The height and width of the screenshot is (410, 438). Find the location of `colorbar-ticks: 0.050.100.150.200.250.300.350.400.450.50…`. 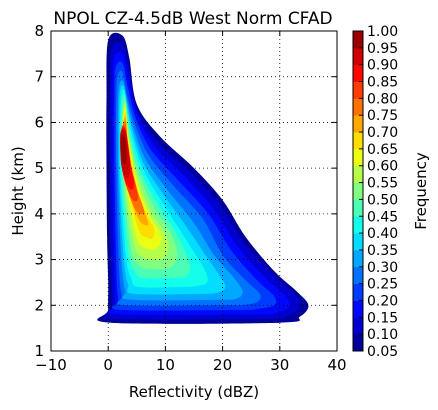

colorbar-ticks: 0.050.100.150.200.250.300.350.400.450.50… is located at coordinates (378, 192).